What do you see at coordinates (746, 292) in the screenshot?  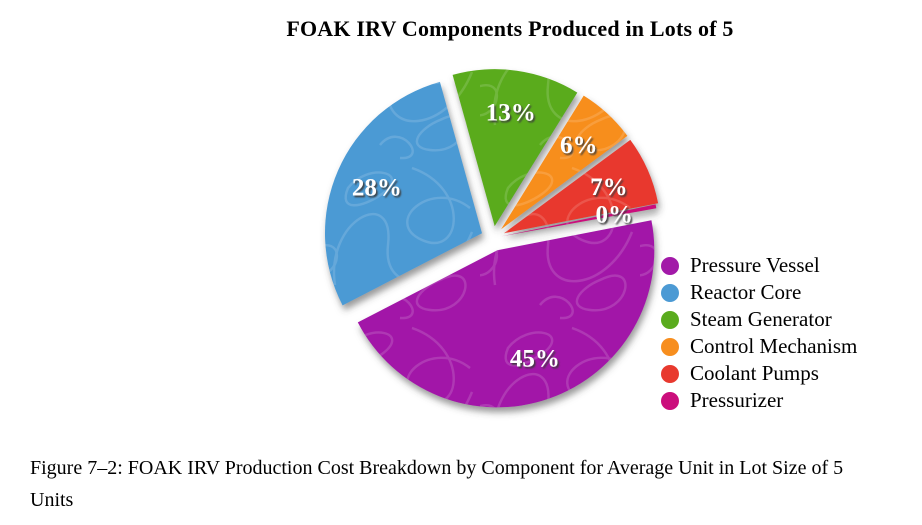 I see `legend-label: Reactor Core` at bounding box center [746, 292].